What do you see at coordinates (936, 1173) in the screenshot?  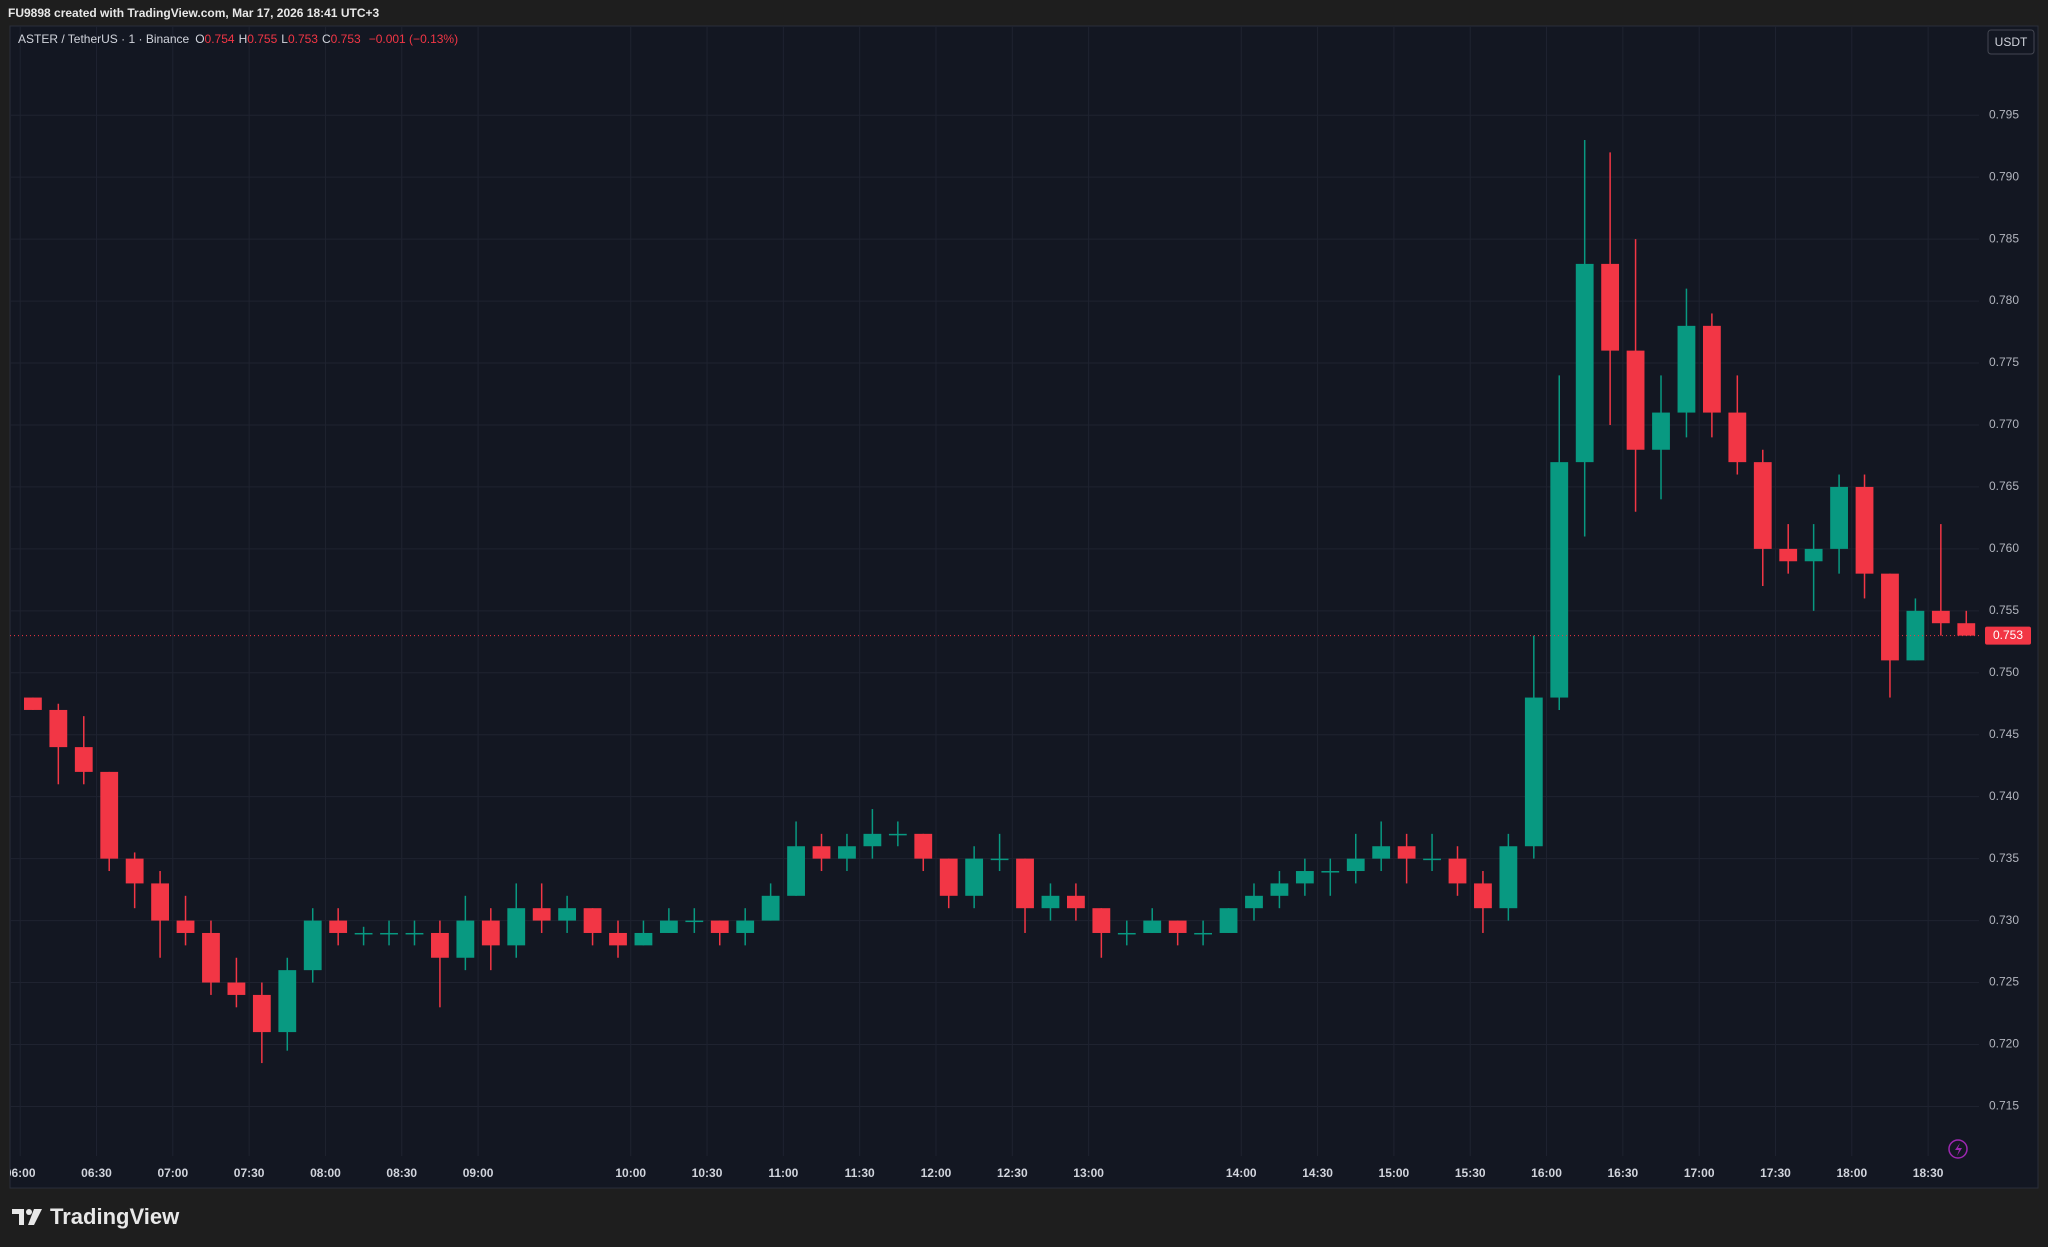 I see `x-tick-label: 12:00` at bounding box center [936, 1173].